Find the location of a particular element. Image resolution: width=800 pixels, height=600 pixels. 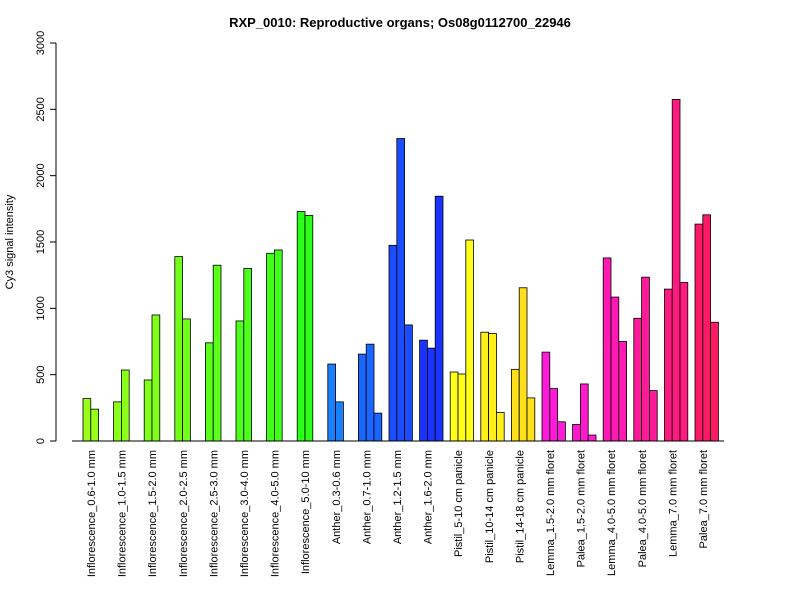

x-tick-label: Inflorescence_1.5-2.0 mm is located at coordinates (153, 513).